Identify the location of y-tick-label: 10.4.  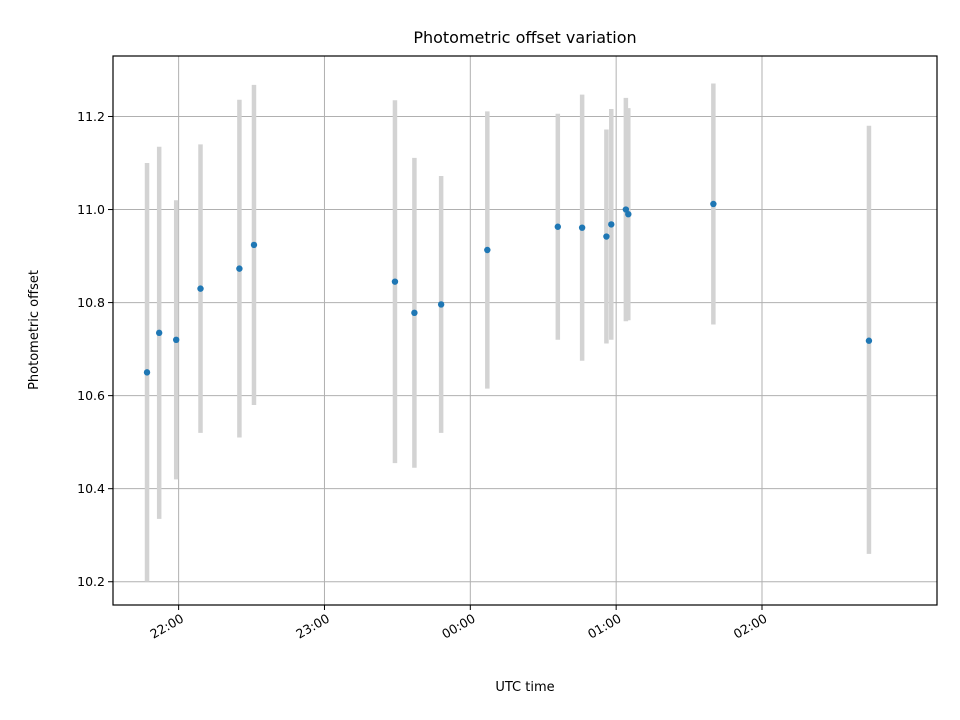
(91, 488).